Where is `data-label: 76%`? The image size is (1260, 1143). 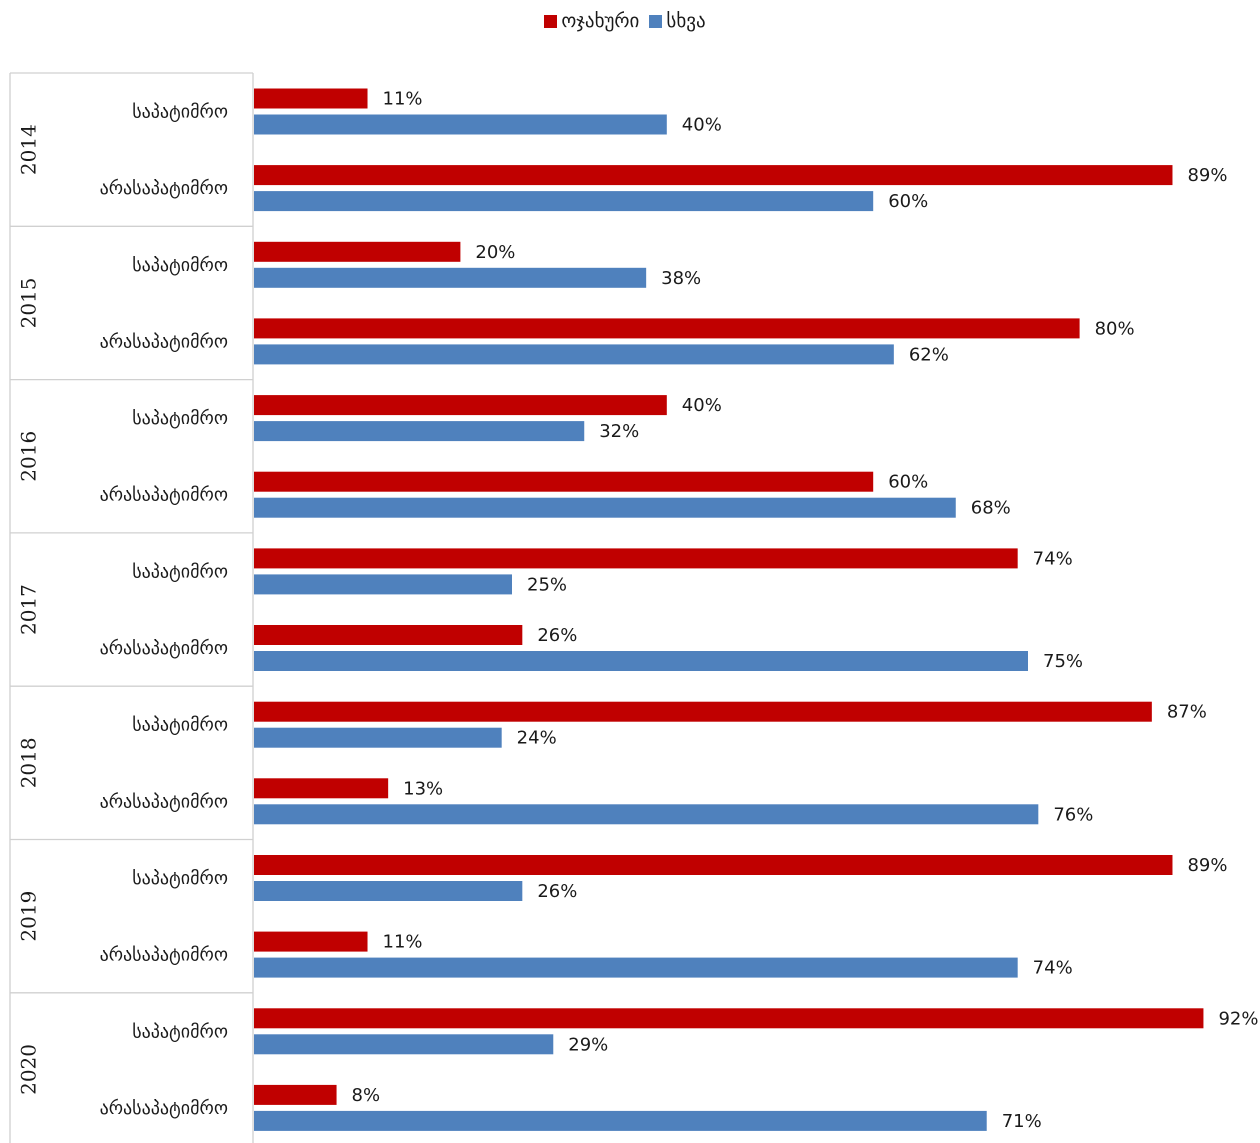
data-label: 76% is located at coordinates (1073, 814).